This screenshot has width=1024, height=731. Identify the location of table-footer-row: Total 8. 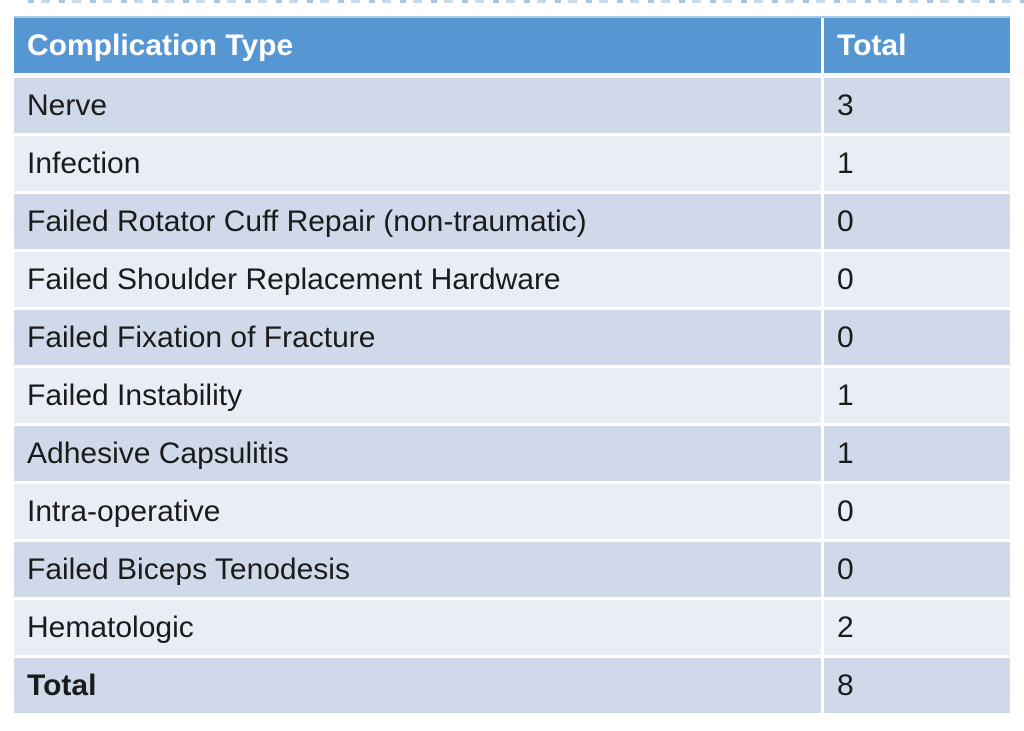
(512, 685).